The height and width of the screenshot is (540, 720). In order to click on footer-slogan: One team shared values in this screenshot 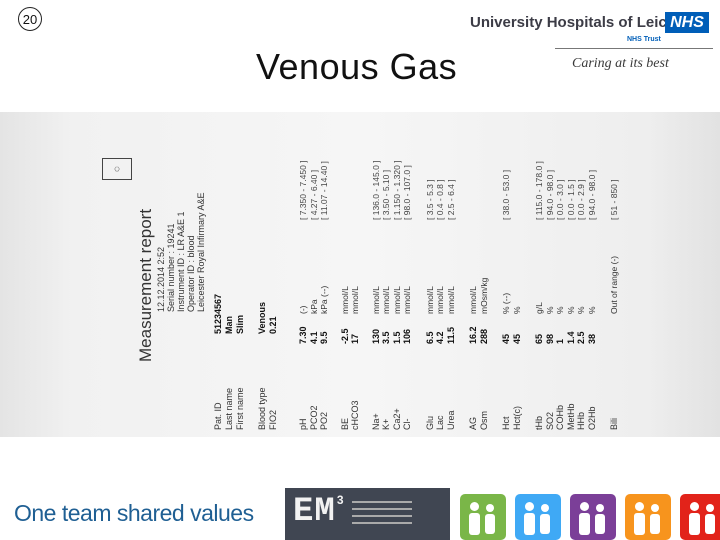, I will do `click(134, 513)`.